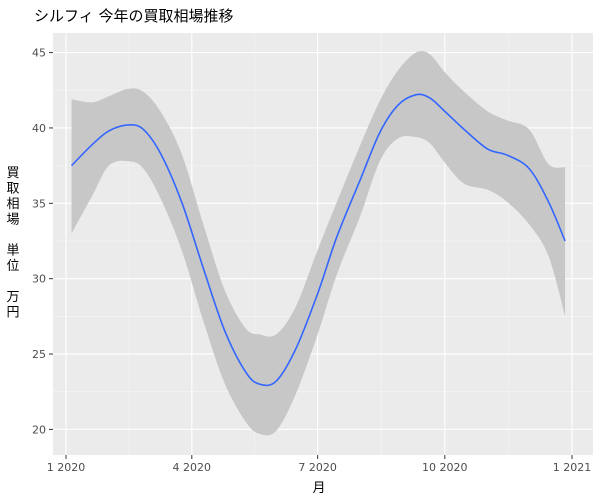 This screenshot has height=500, width=600. Describe the element at coordinates (66, 467) in the screenshot. I see `x-tick-label: 1 2020` at that location.